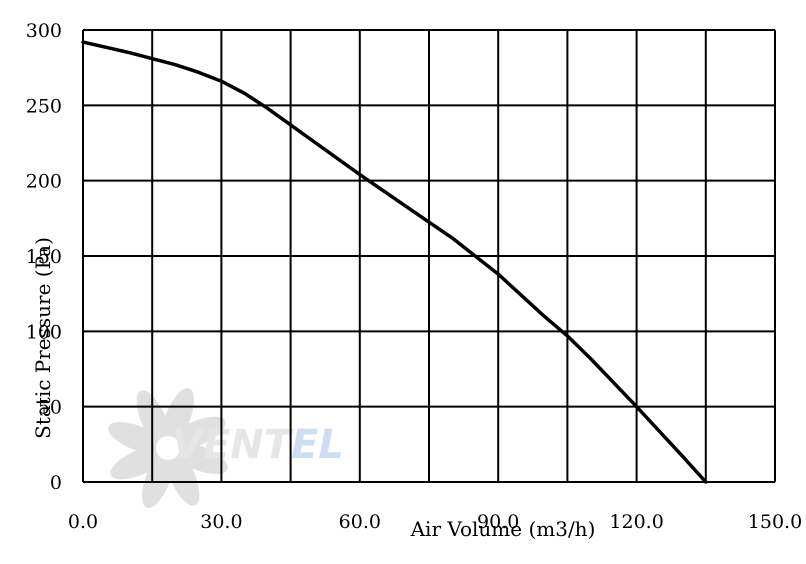 This screenshot has width=806, height=564. Describe the element at coordinates (636, 522) in the screenshot. I see `x-tick-label: 120.0` at that location.